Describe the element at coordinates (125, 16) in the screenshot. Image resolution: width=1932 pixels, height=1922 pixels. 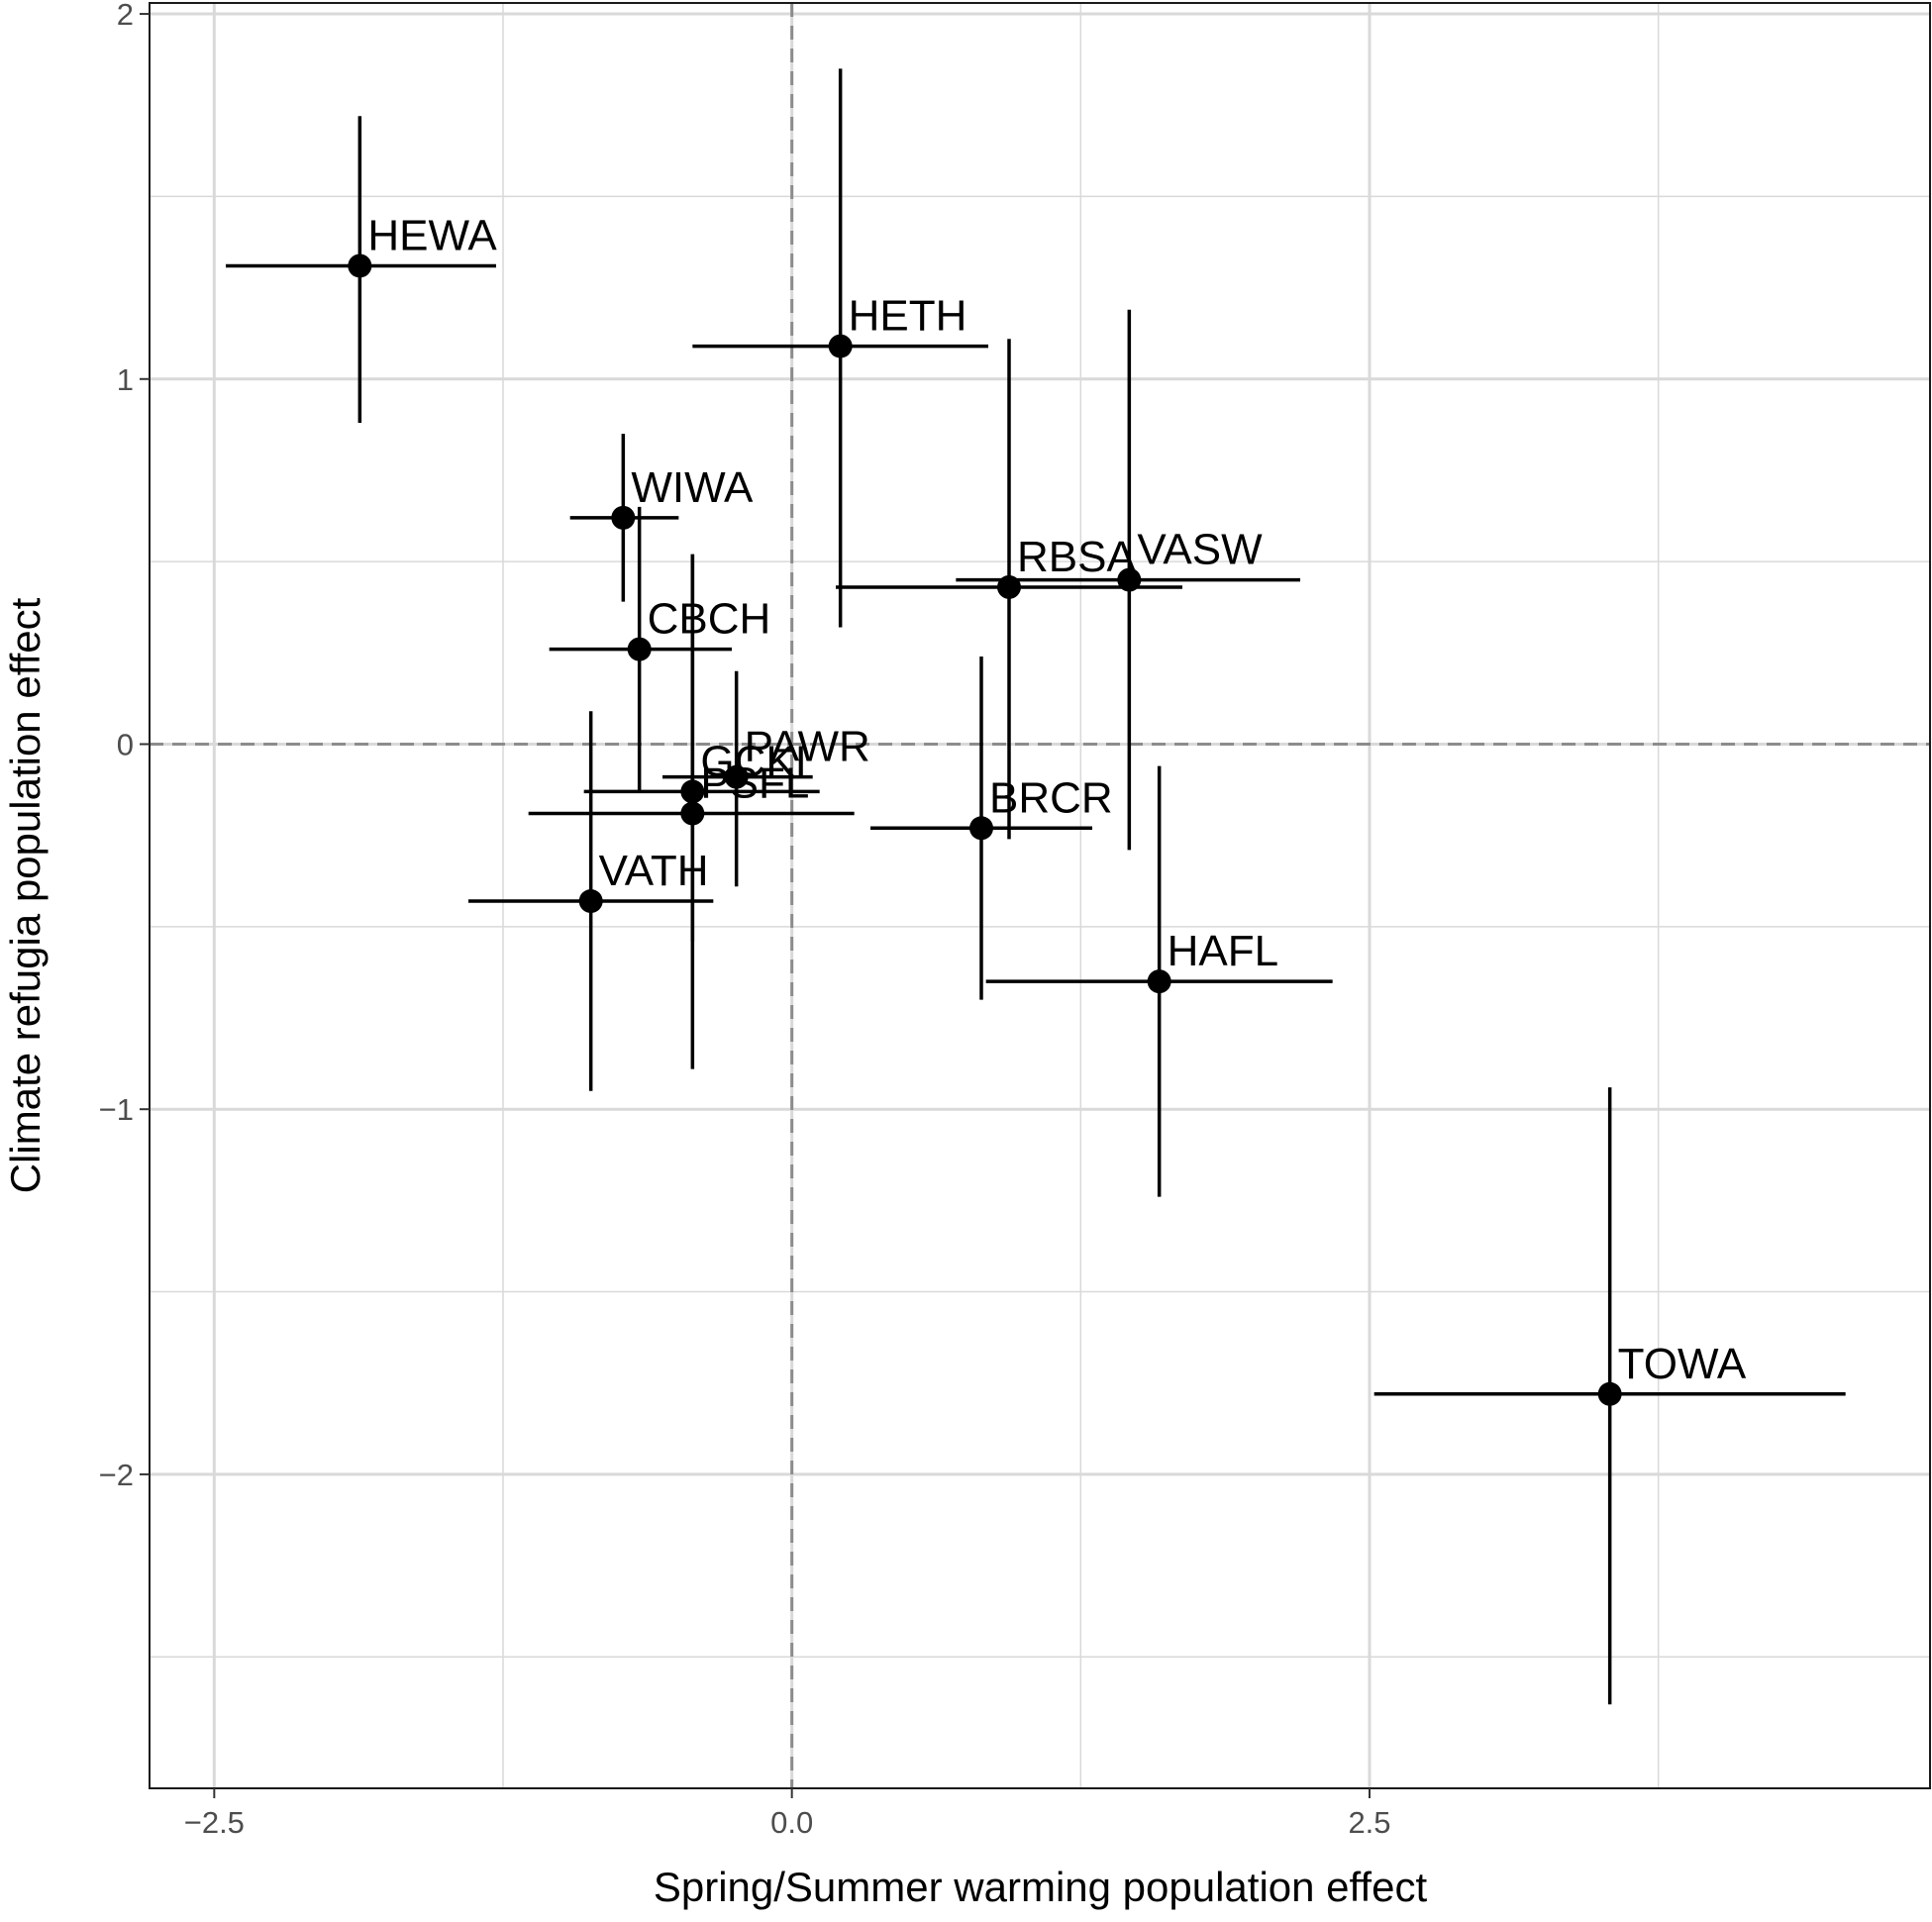
I see `y-tick-label: 2` at that location.